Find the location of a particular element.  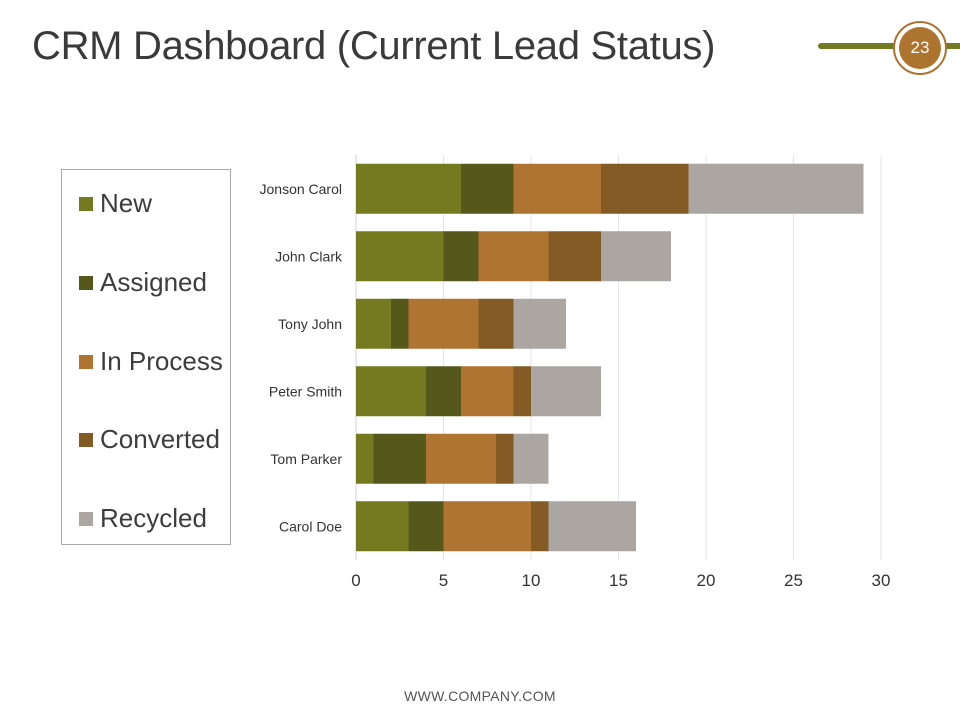

legend-label-in-process: In Process is located at coordinates (161, 361).